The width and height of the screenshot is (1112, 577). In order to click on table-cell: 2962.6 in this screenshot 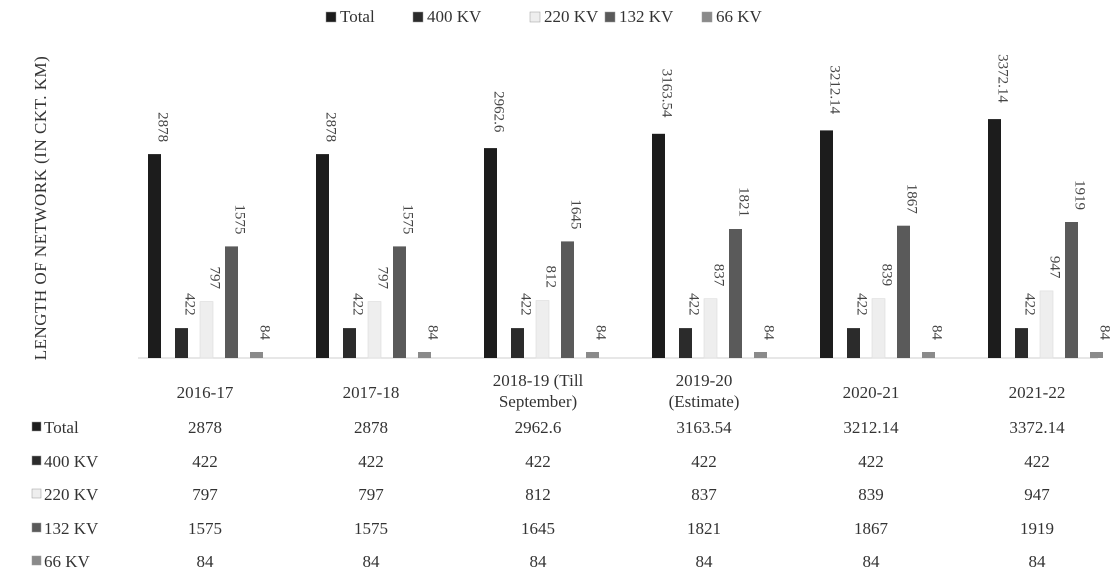, I will do `click(538, 427)`.